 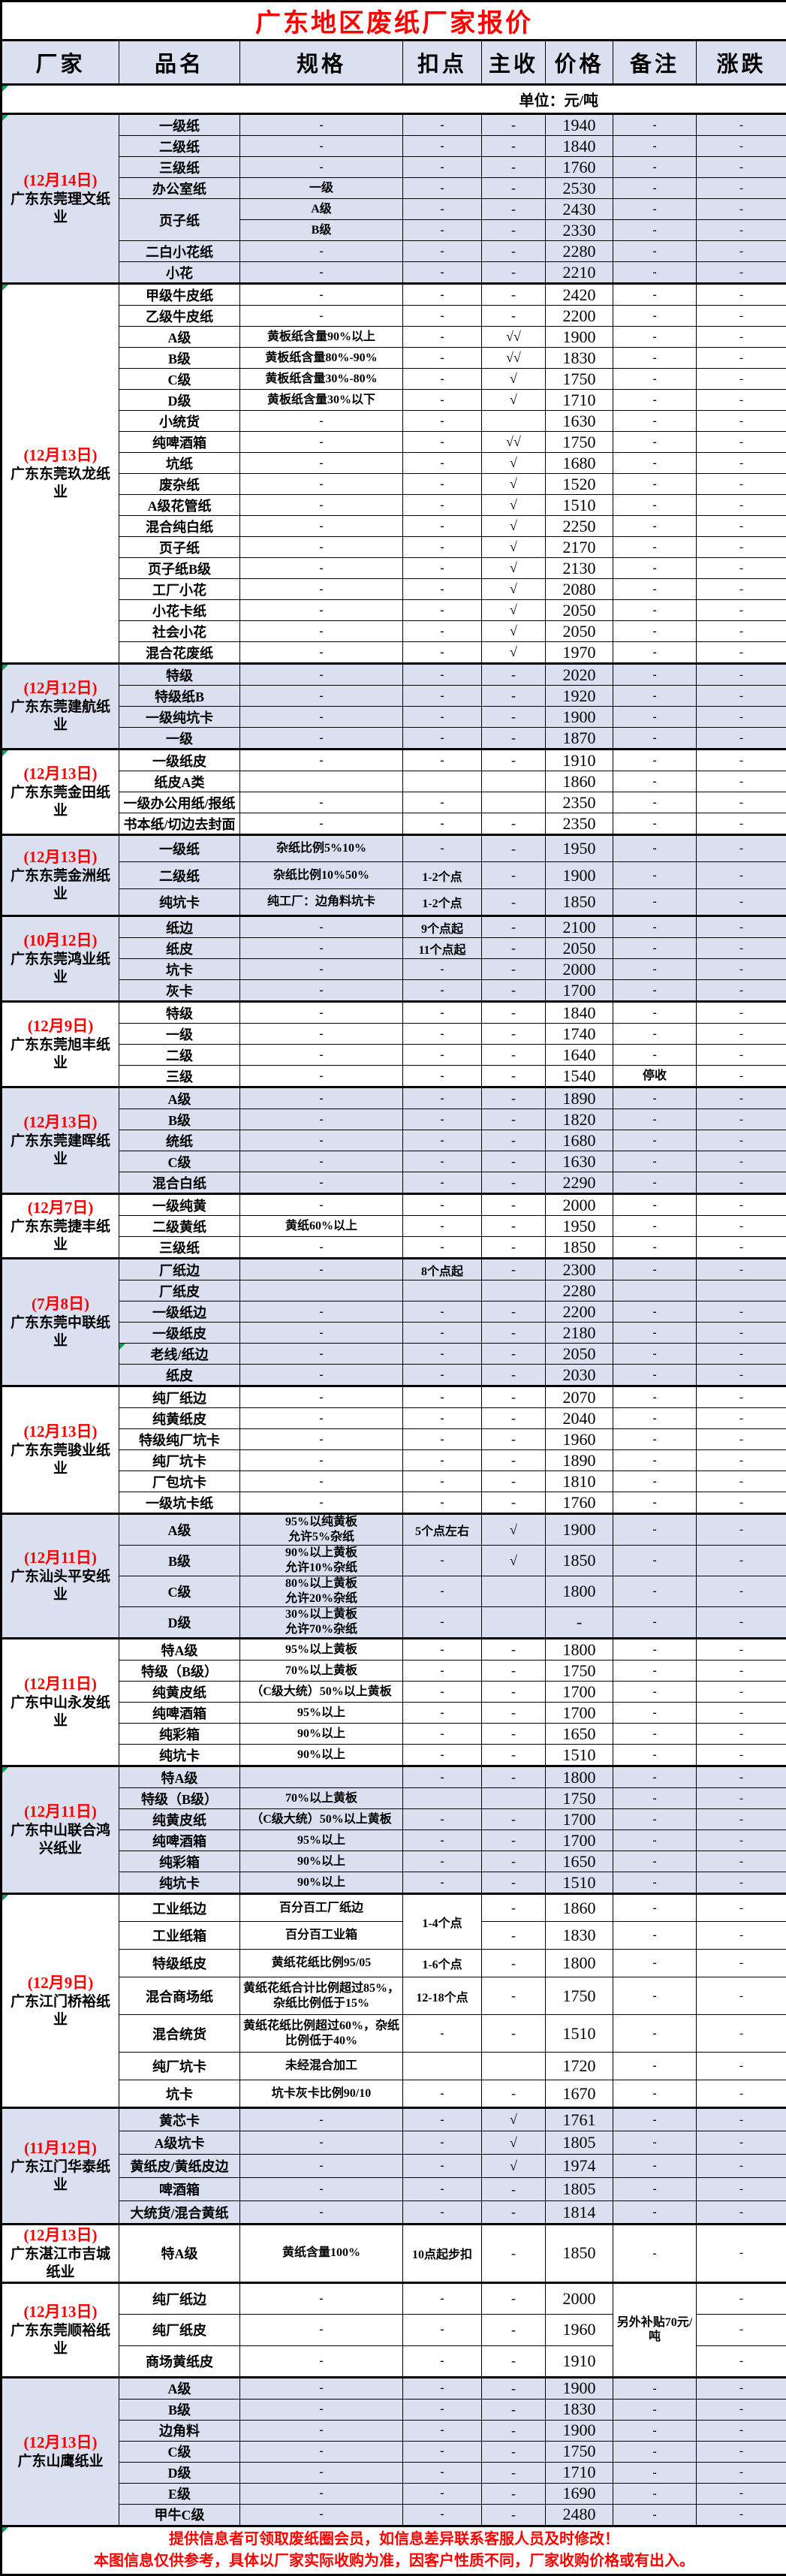 What do you see at coordinates (179, 1098) in the screenshot?
I see `product-cell: A级` at bounding box center [179, 1098].